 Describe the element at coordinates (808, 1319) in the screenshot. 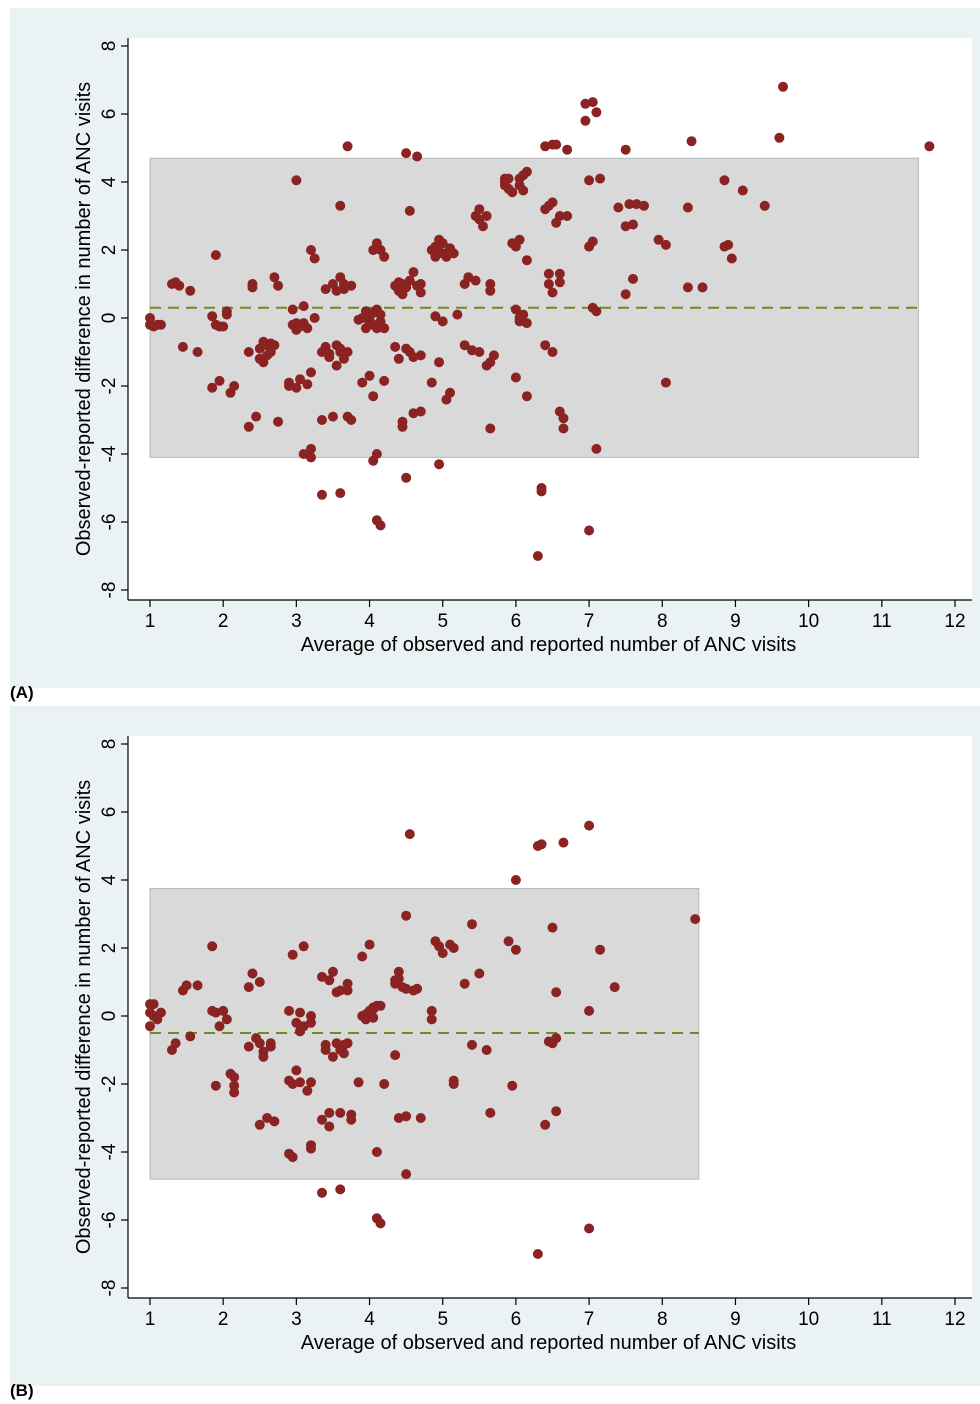

I see `x-tick-label: 10` at that location.